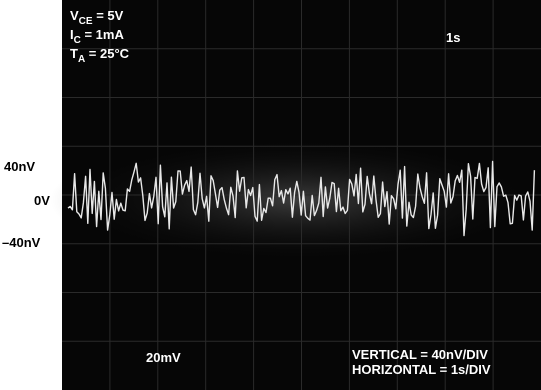 The height and width of the screenshot is (390, 541). Describe the element at coordinates (107, 53) in the screenshot. I see `condition-value: = 25°C` at that location.